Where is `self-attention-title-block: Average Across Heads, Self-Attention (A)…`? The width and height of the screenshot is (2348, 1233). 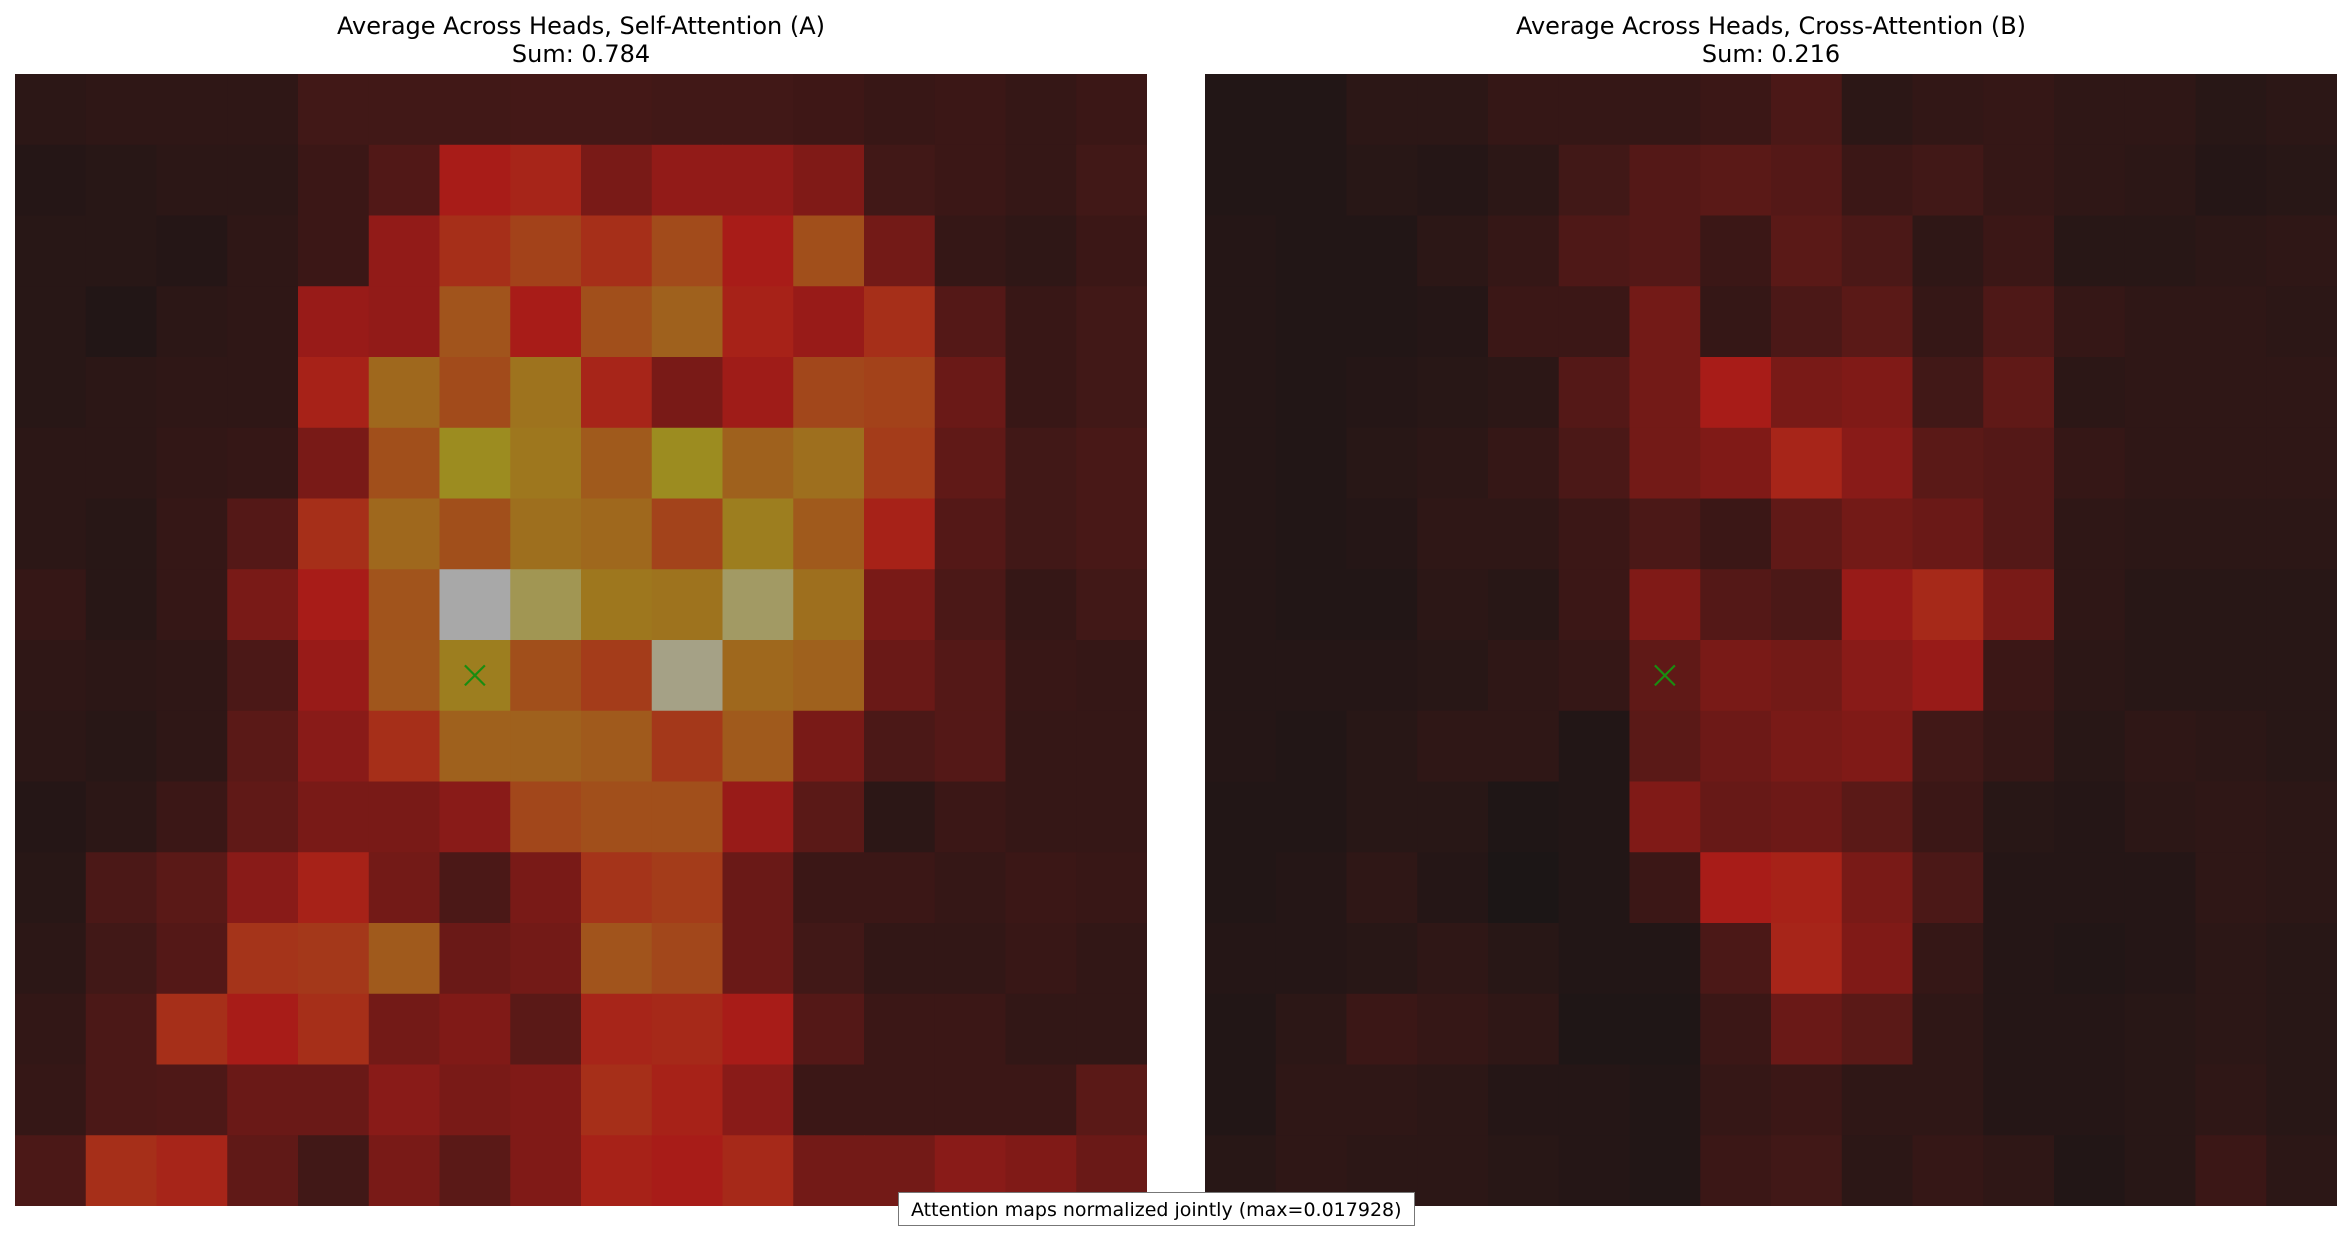
self-attention-title-block: Average Across Heads, Self-Attention (A)… is located at coordinates (581, 40).